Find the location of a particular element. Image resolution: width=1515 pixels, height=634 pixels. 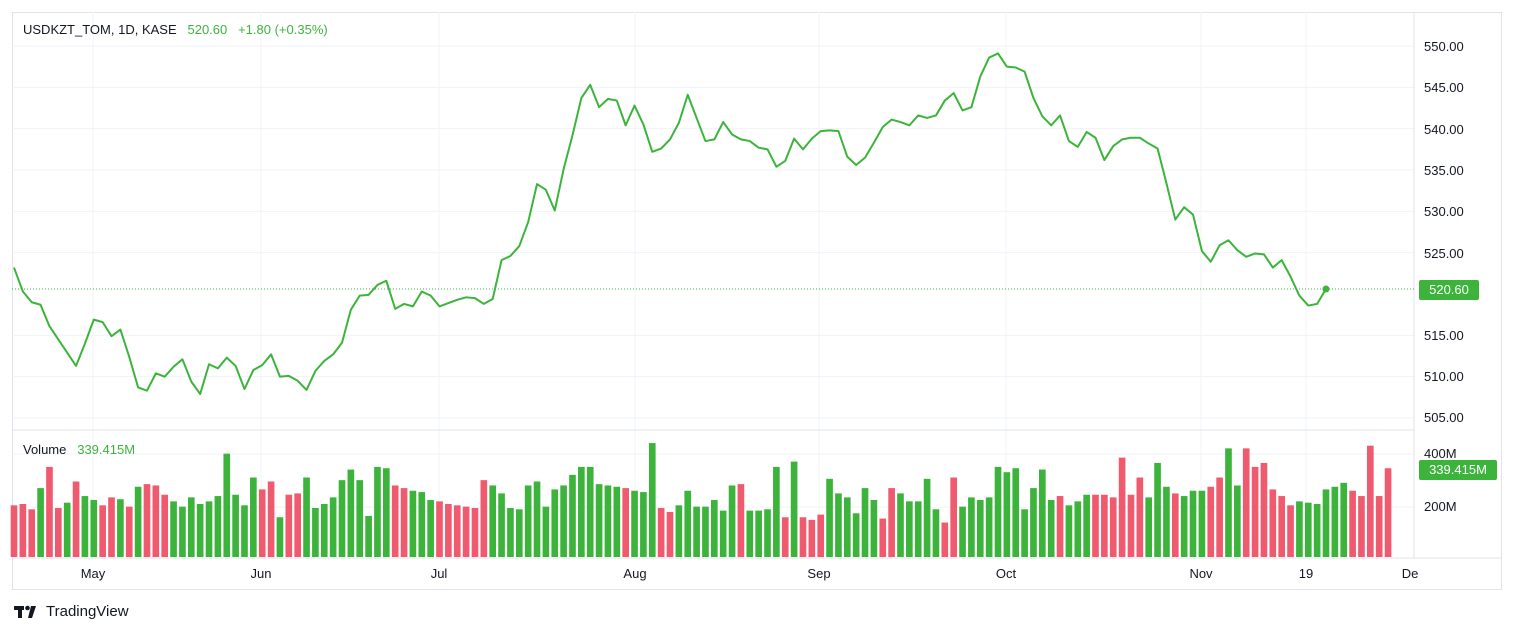

price-tick-label: 525.00 is located at coordinates (1444, 253).